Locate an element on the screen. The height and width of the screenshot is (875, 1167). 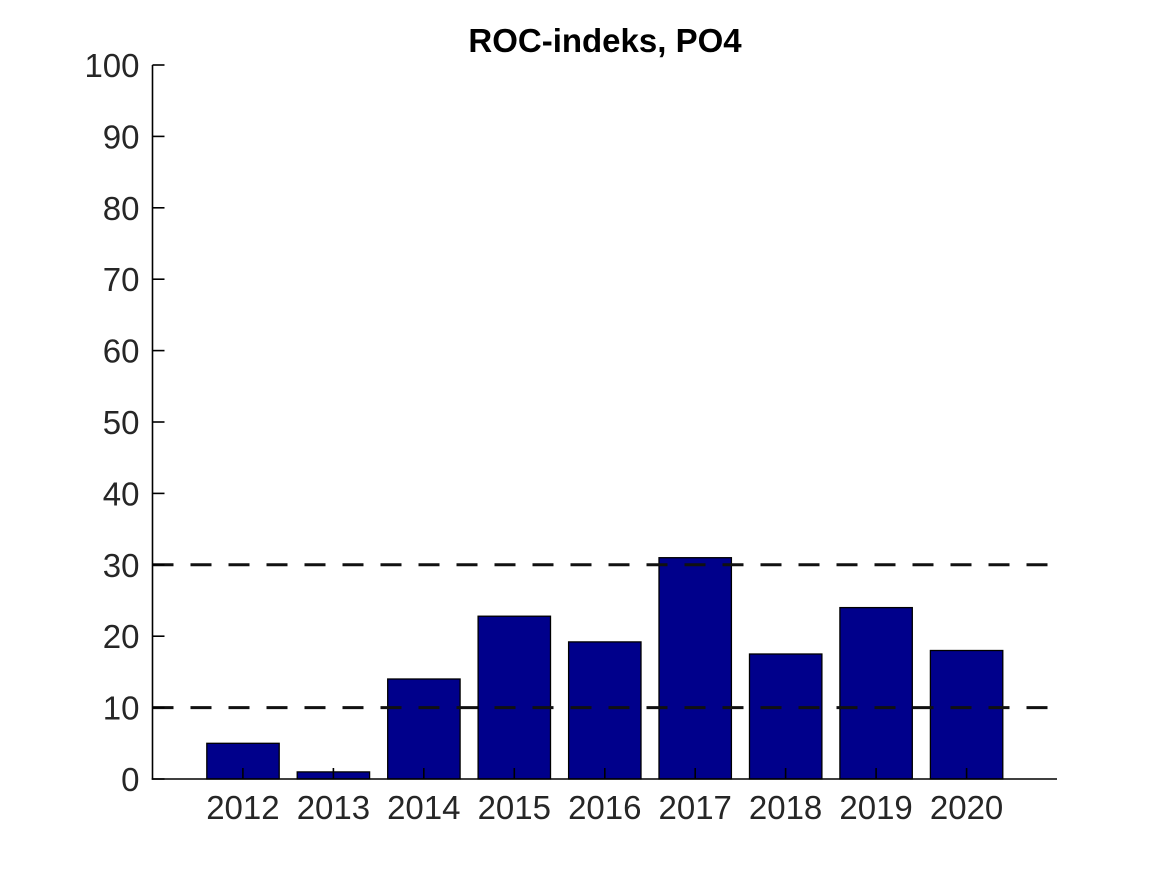
y-tick-label-90: 90 is located at coordinates (121, 136).